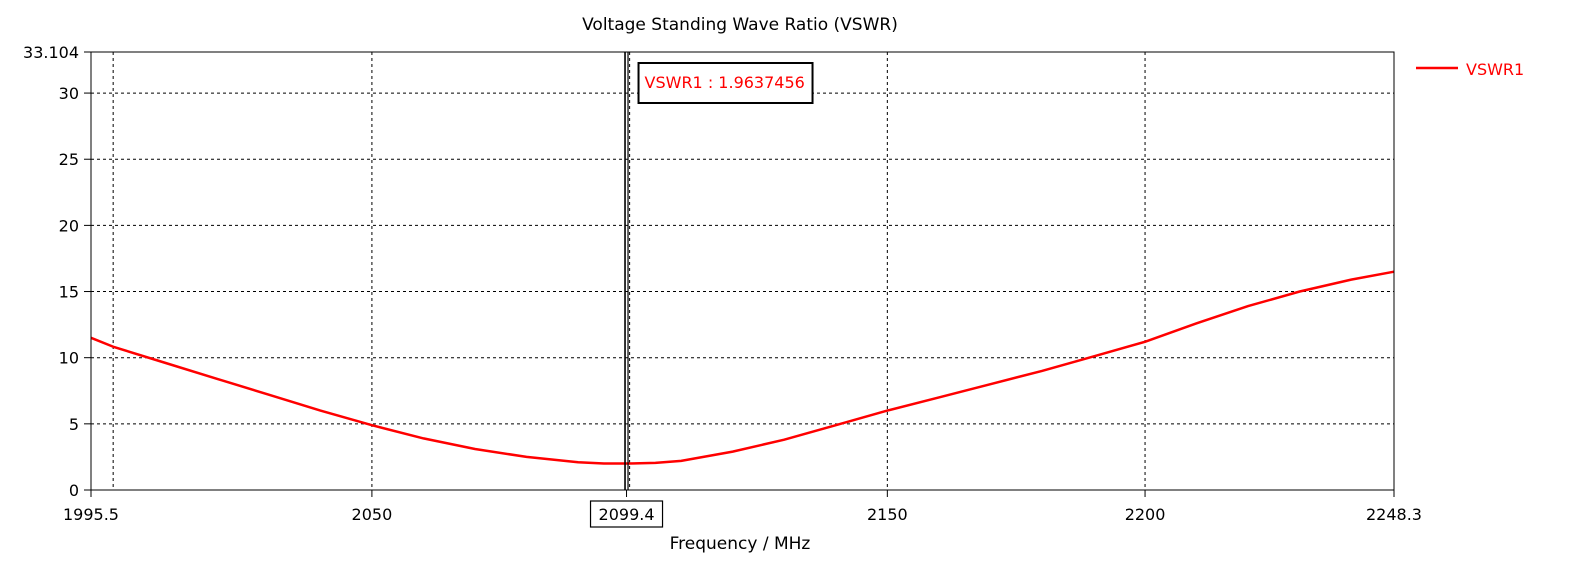  What do you see at coordinates (740, 25) in the screenshot?
I see `chart-title: Voltage Standing Wave Ratio (VSWR)` at bounding box center [740, 25].